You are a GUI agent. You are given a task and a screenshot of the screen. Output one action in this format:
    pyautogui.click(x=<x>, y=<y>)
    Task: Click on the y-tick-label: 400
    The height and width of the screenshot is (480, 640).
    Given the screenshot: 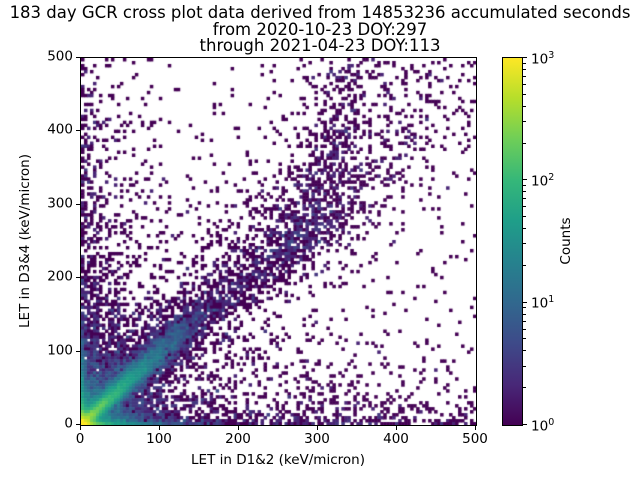 What is the action you would take?
    pyautogui.click(x=60, y=129)
    